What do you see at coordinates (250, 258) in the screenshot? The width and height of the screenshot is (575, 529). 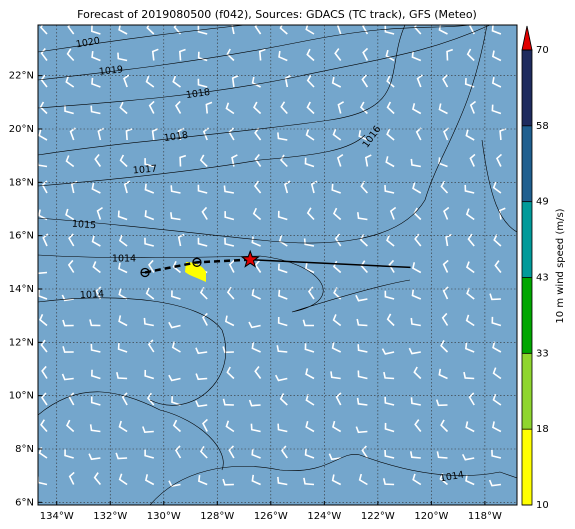 I see `current-position` at bounding box center [250, 258].